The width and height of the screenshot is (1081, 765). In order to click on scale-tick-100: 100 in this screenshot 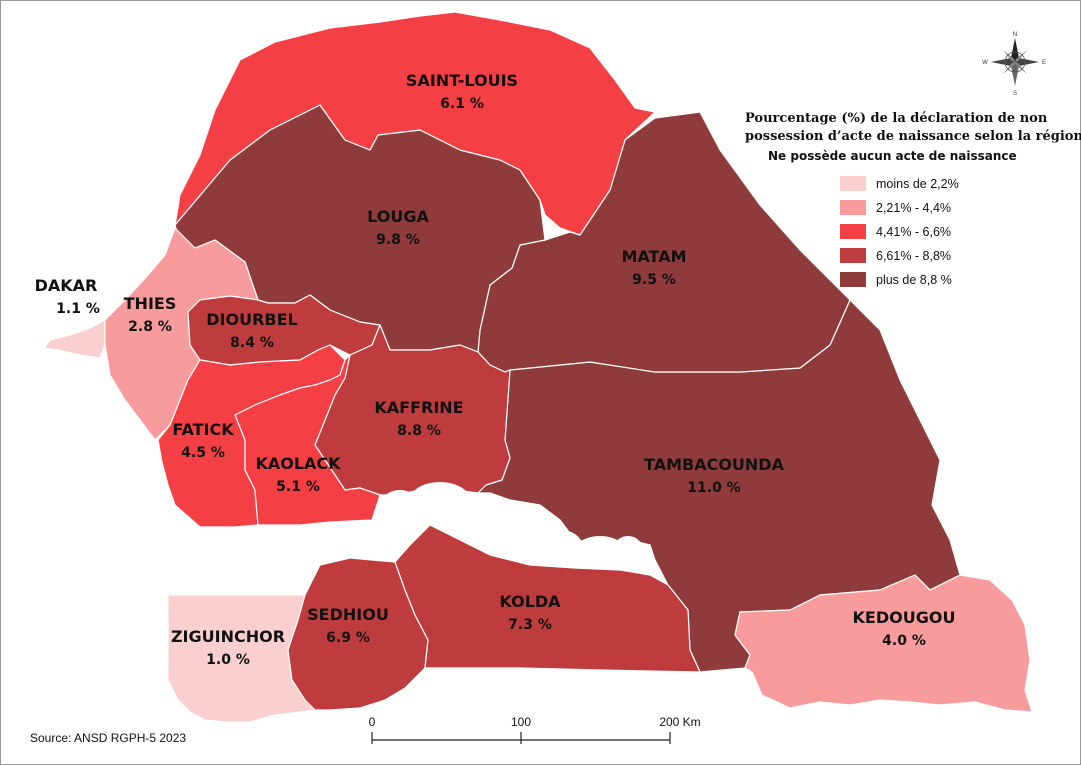, I will do `click(521, 722)`.